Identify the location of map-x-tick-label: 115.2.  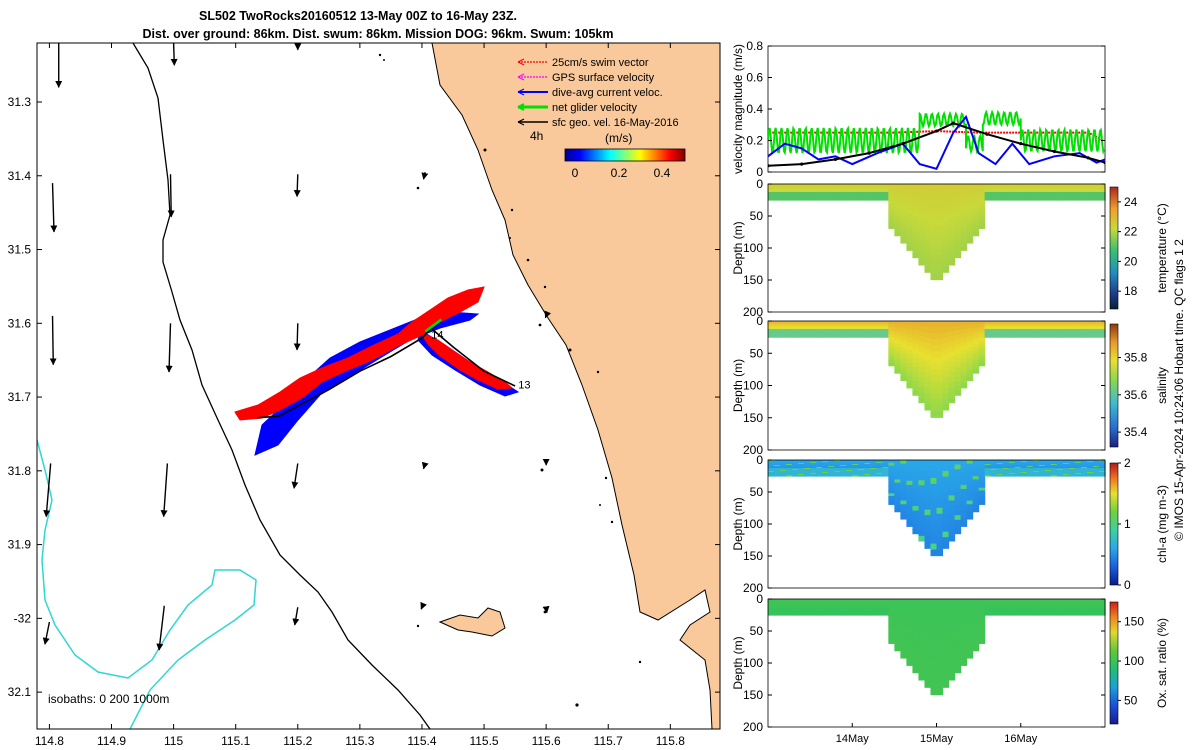
(297, 741).